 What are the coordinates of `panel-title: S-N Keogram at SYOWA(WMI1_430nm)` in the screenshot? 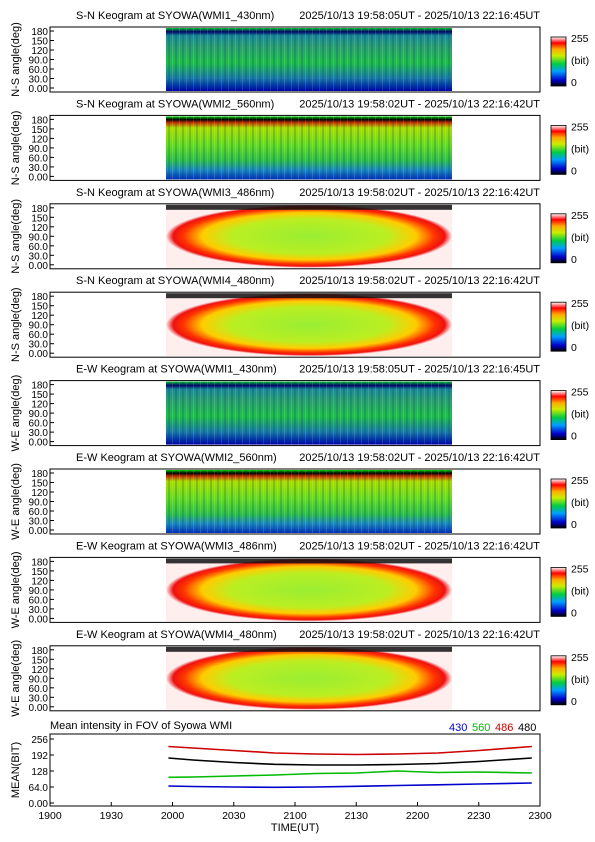 It's located at (175, 16).